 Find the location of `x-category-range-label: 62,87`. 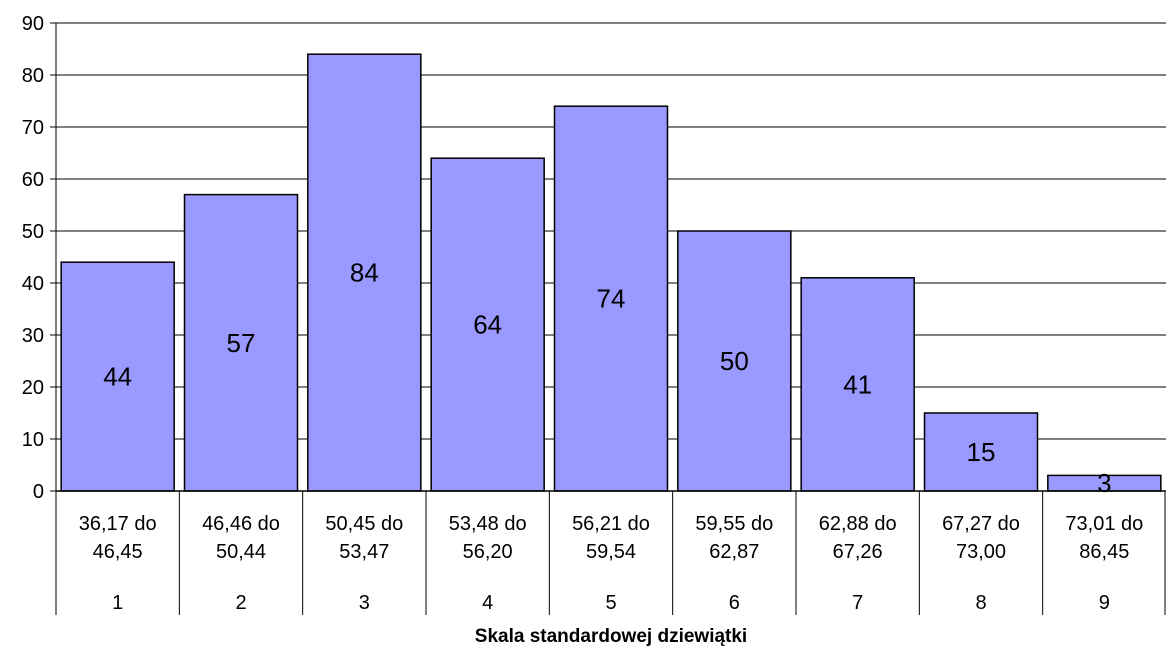

x-category-range-label: 62,87 is located at coordinates (734, 552).